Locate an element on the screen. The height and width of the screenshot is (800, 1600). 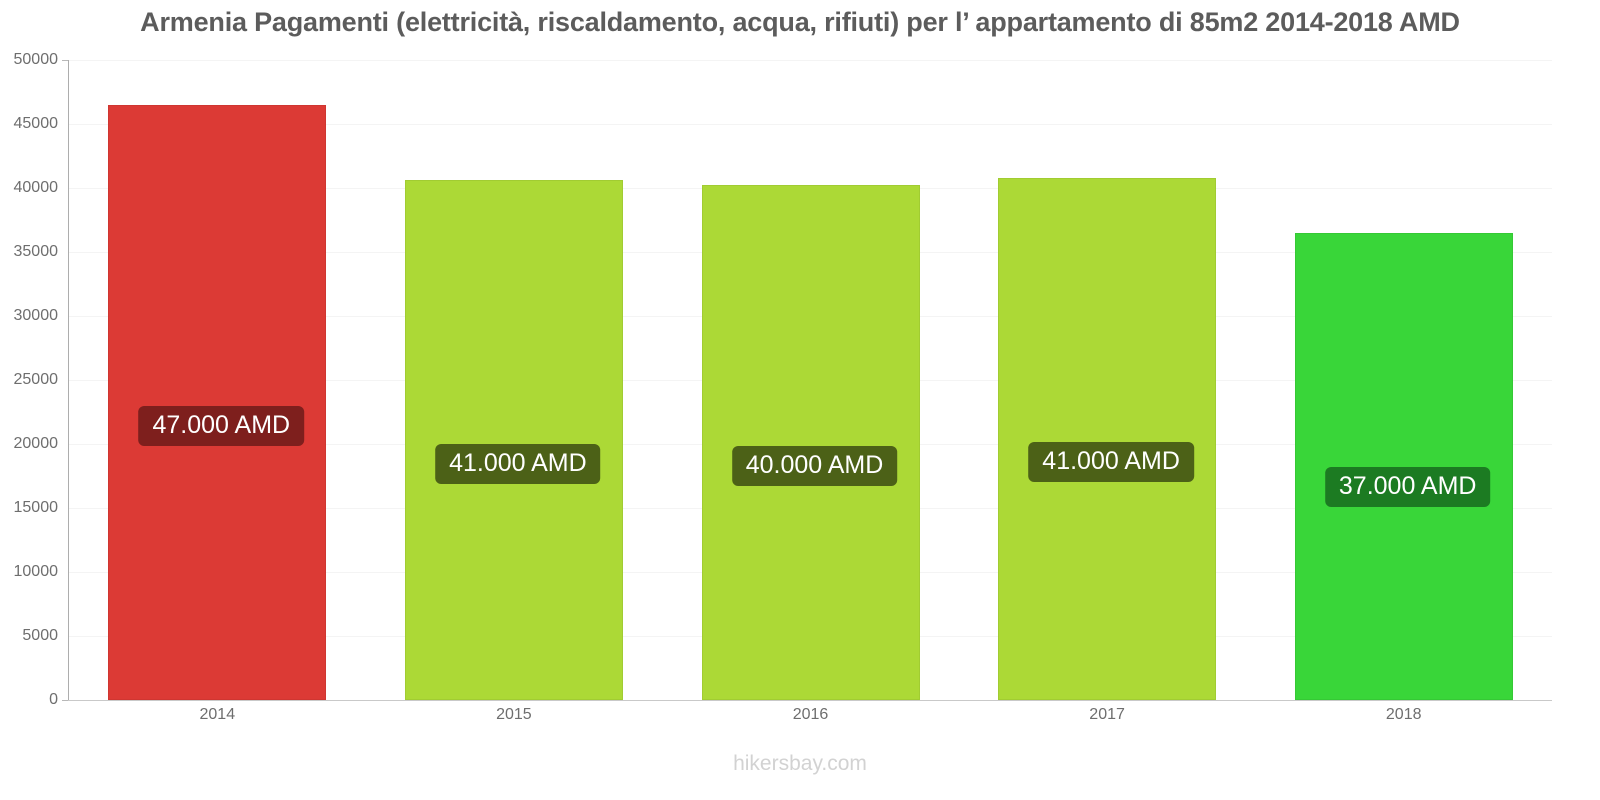
y-axis-tick-label: 45000 is located at coordinates (36, 123).